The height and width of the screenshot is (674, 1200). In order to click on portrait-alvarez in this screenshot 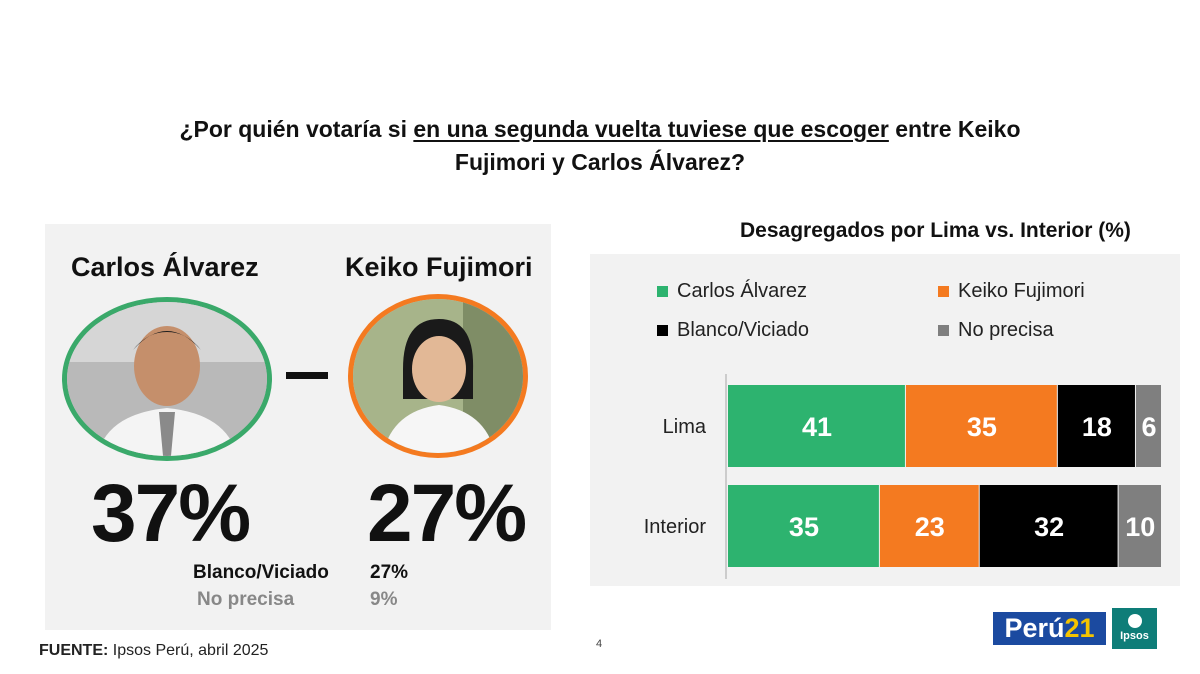, I will do `click(167, 379)`.